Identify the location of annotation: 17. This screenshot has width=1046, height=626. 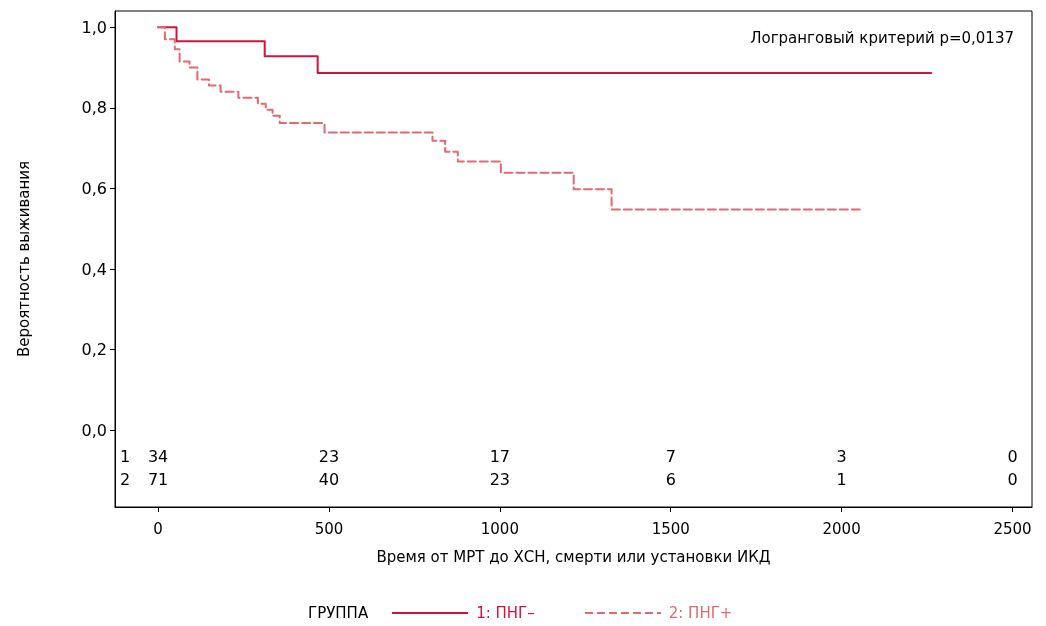
(500, 456).